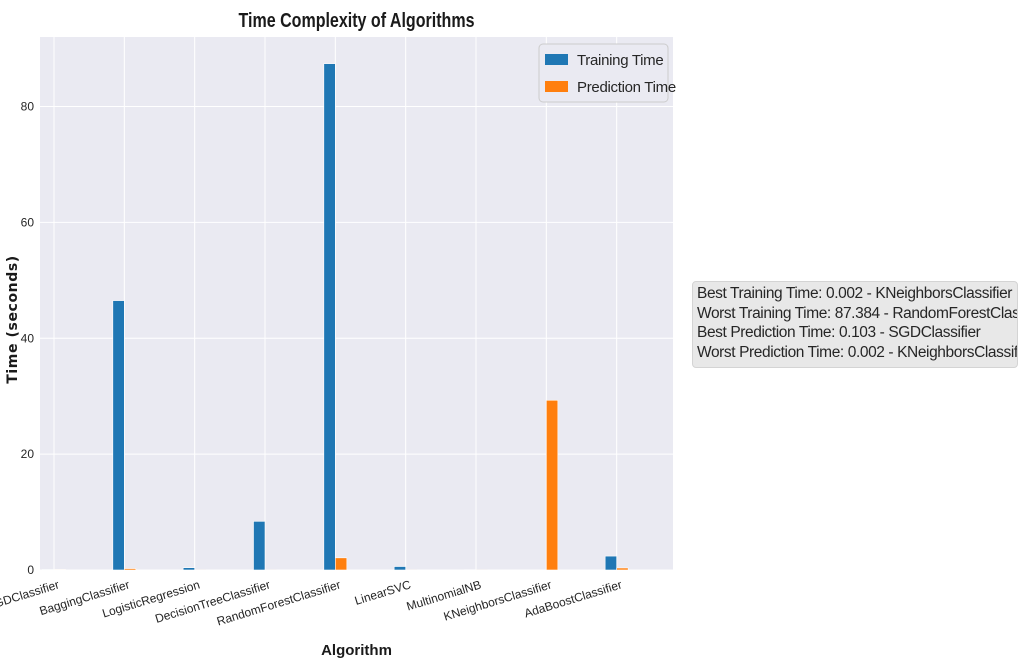  What do you see at coordinates (603, 73) in the screenshot?
I see `legend-frame` at bounding box center [603, 73].